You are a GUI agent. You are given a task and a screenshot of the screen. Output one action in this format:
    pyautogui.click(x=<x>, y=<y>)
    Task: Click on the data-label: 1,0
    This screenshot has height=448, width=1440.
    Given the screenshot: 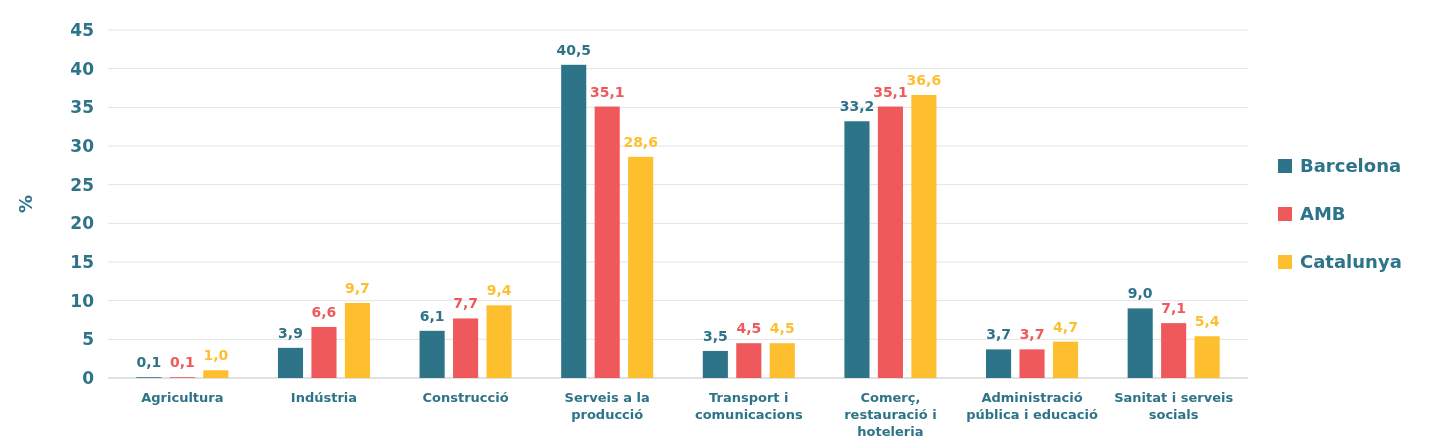 What is the action you would take?
    pyautogui.click(x=216, y=355)
    